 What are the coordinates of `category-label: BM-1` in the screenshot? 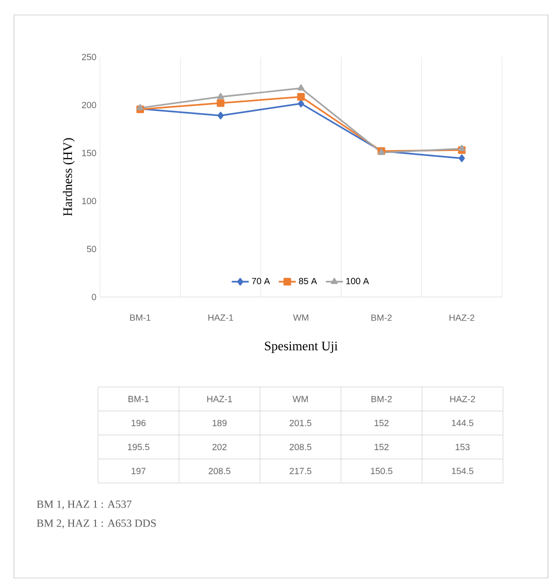 It's located at (138, 399).